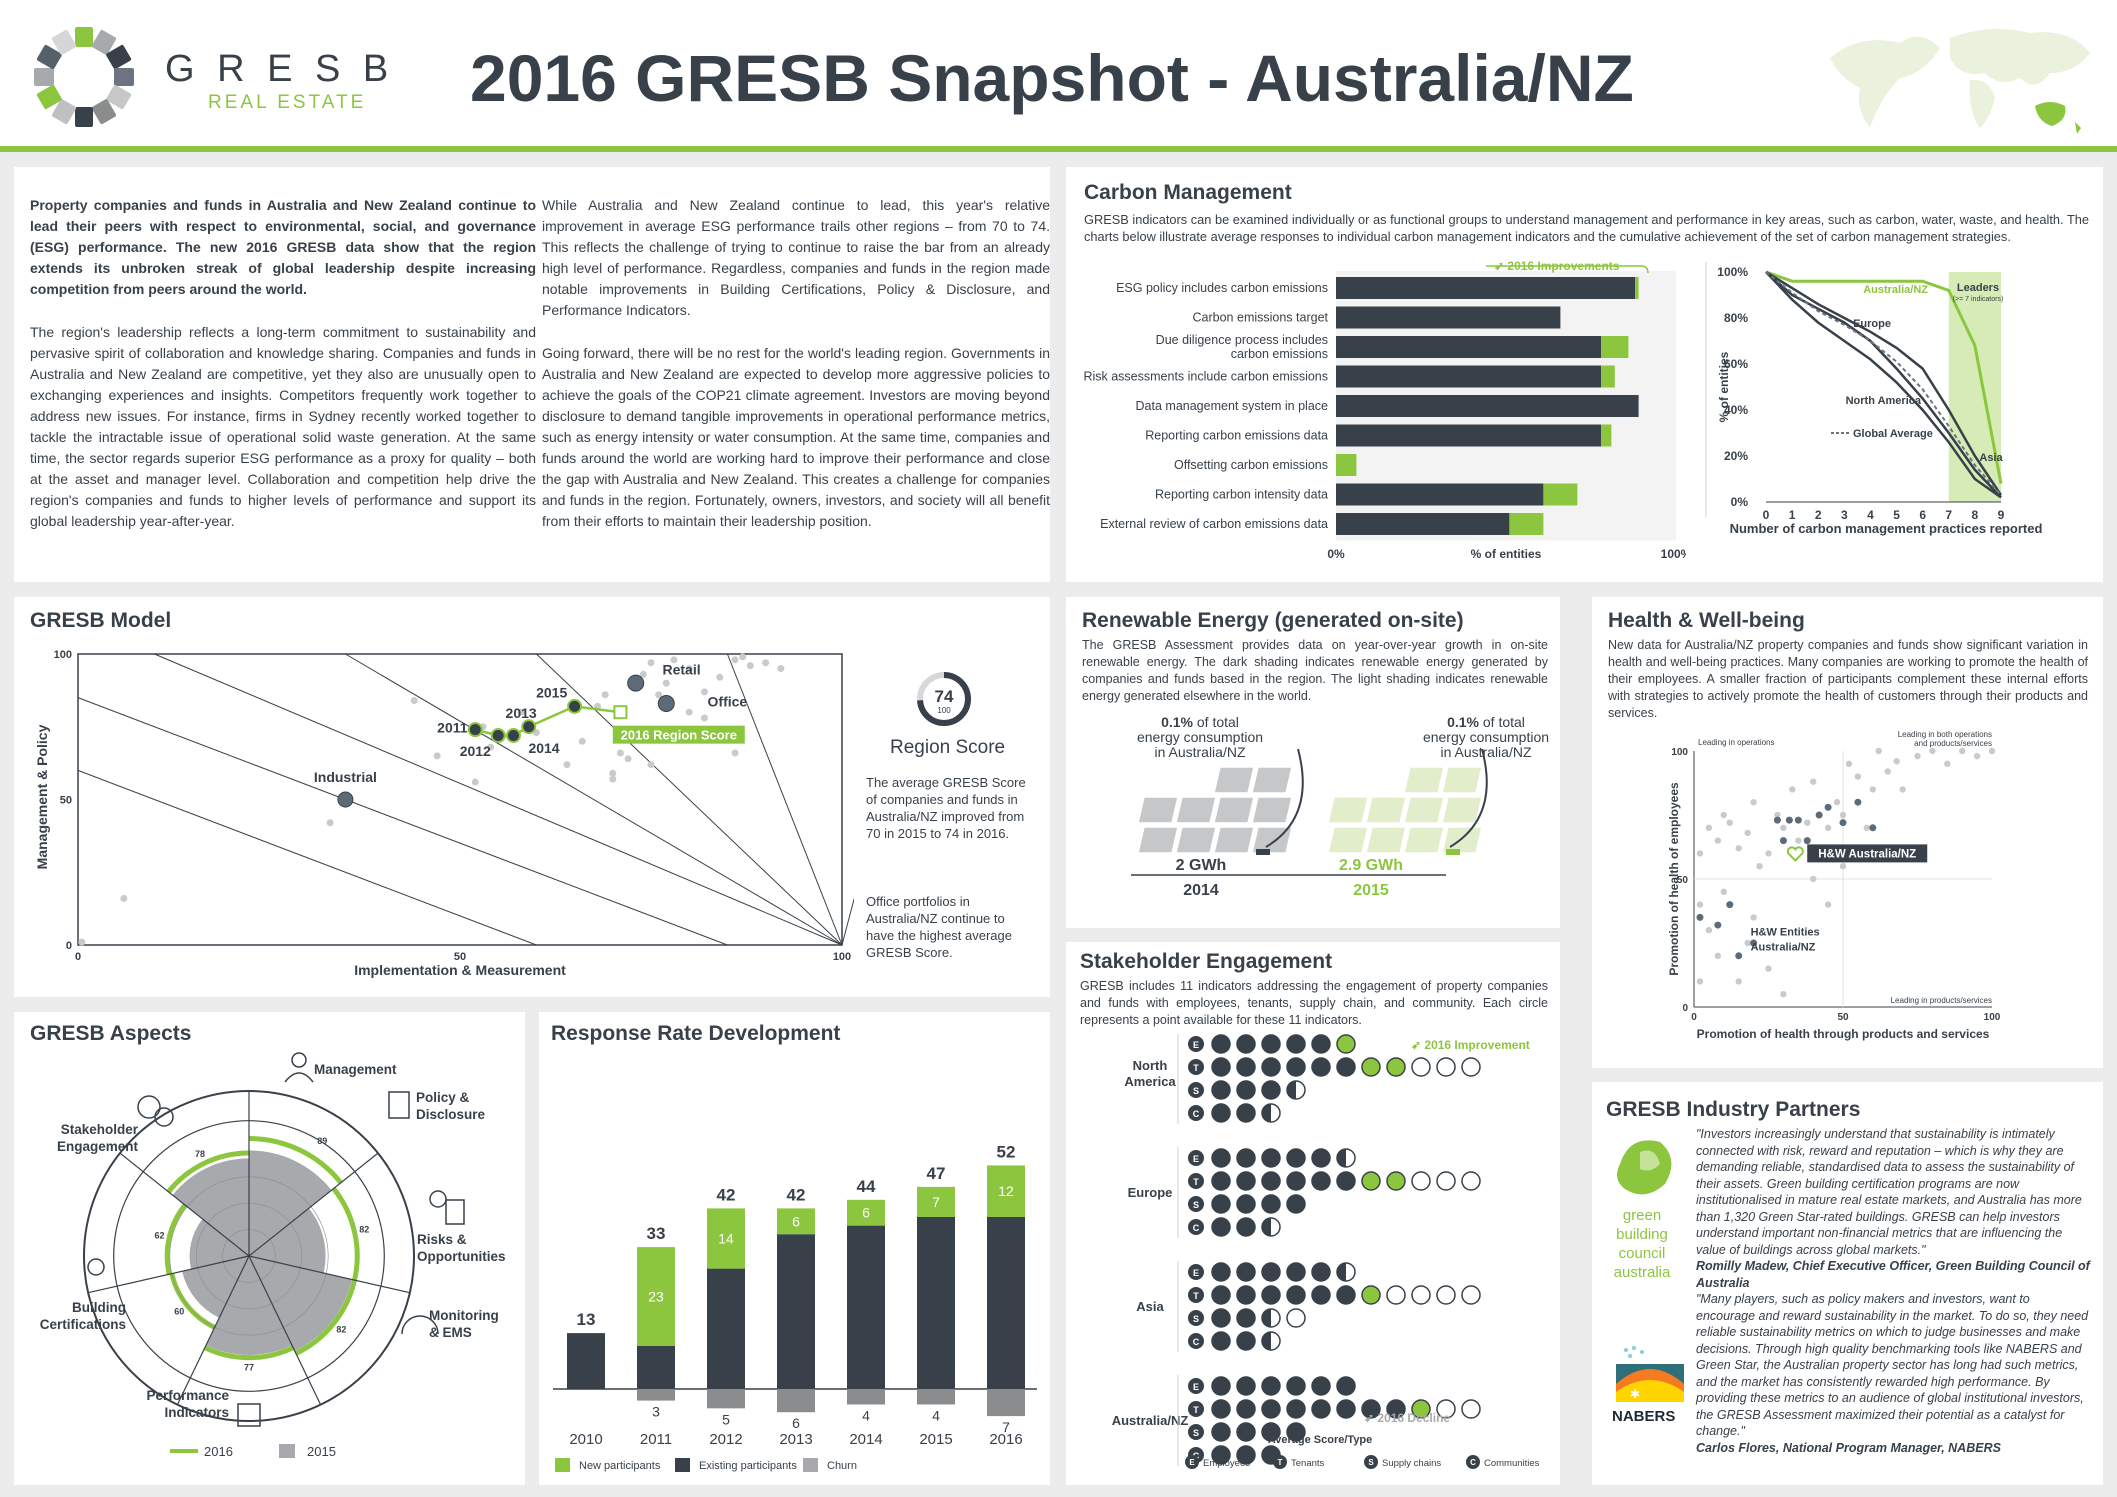 Image resolution: width=2117 pixels, height=1497 pixels. Describe the element at coordinates (98, 1146) in the screenshot. I see `aspect-label: Engagement` at that location.